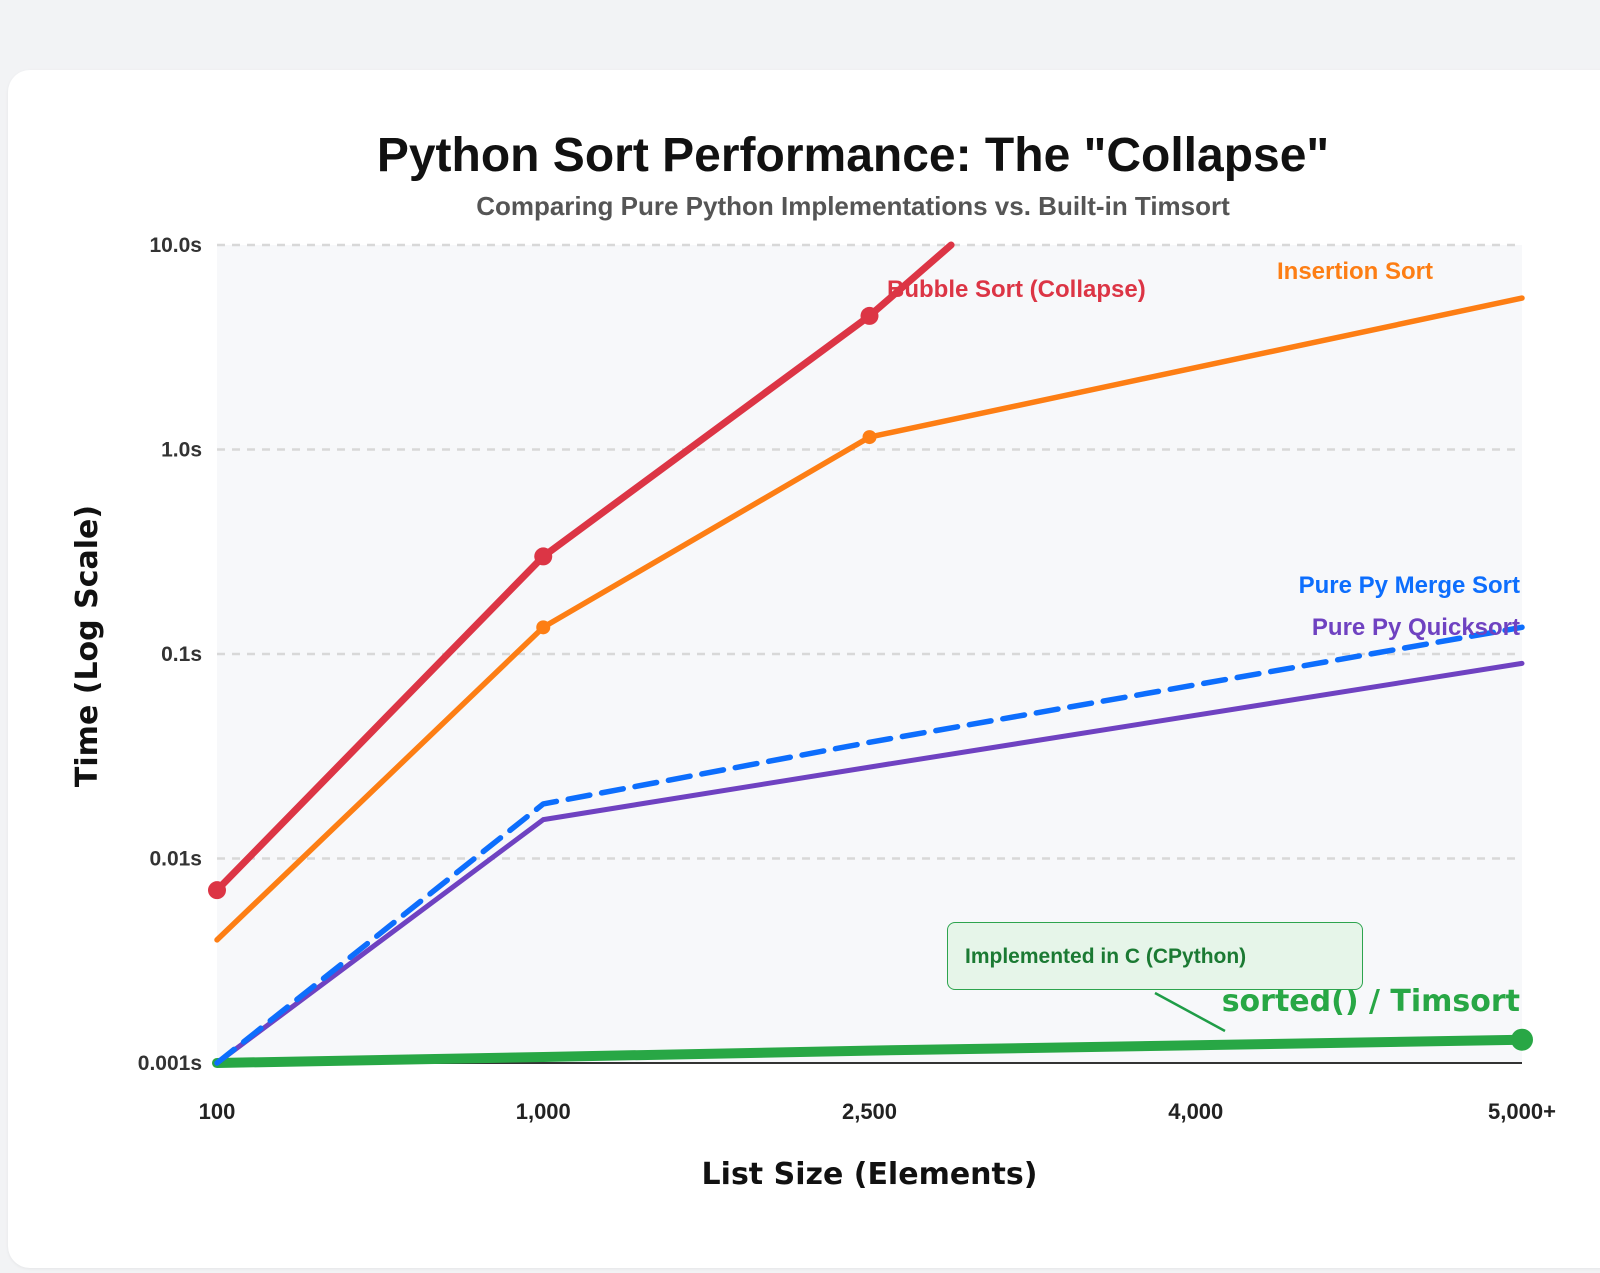 The width and height of the screenshot is (1600, 1273). What do you see at coordinates (175, 245) in the screenshot?
I see `y-tick-label: 10.0s` at bounding box center [175, 245].